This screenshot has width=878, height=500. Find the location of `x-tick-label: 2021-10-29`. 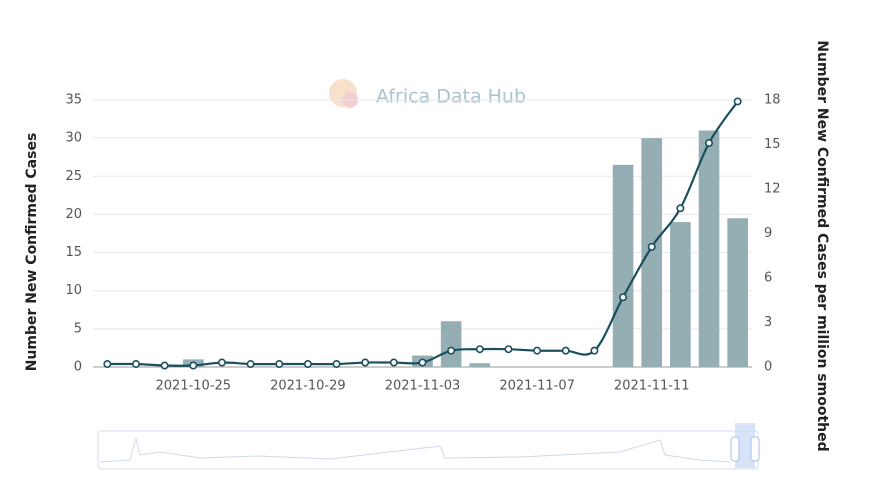

x-tick-label: 2021-10-29 is located at coordinates (308, 386).